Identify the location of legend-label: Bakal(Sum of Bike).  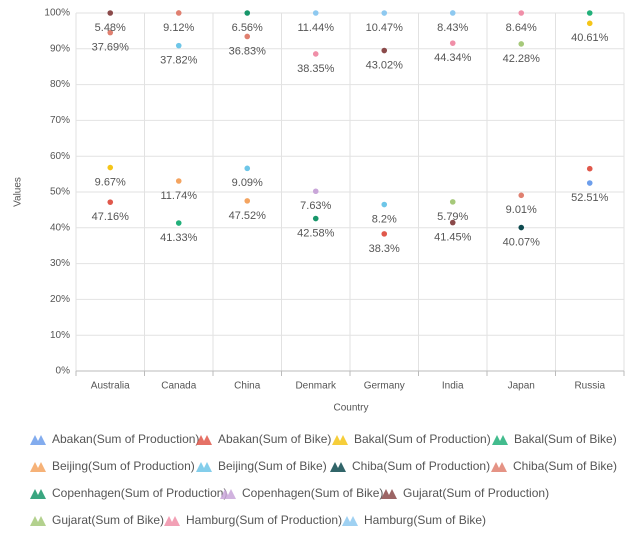
(565, 439).